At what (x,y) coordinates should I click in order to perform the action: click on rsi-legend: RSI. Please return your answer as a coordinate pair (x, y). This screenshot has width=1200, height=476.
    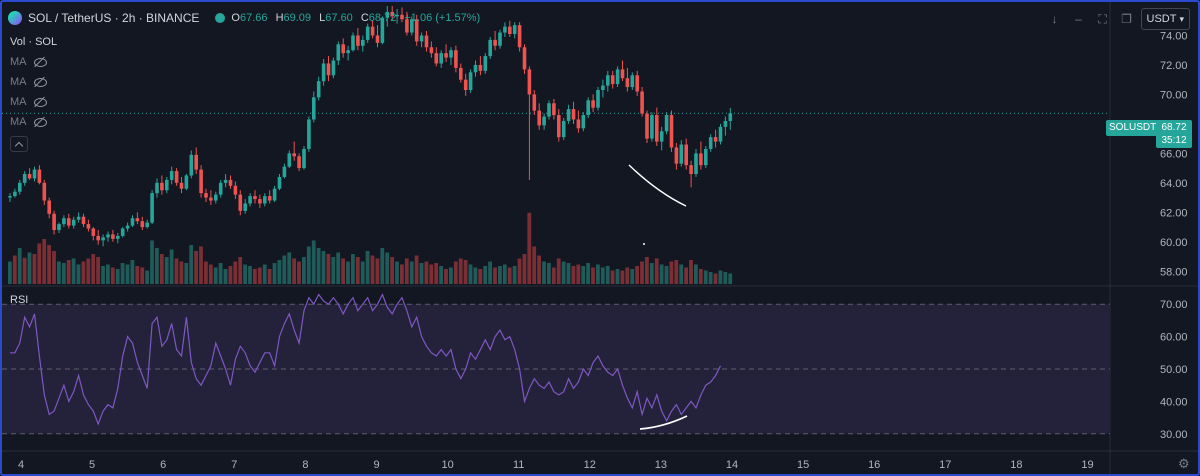
    Looking at the image, I should click on (19, 300).